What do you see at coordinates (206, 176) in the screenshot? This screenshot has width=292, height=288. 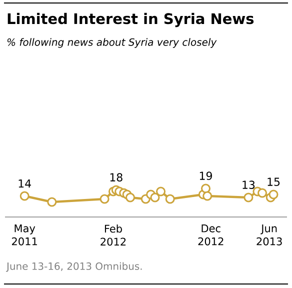 I see `data-label: 19` at bounding box center [206, 176].